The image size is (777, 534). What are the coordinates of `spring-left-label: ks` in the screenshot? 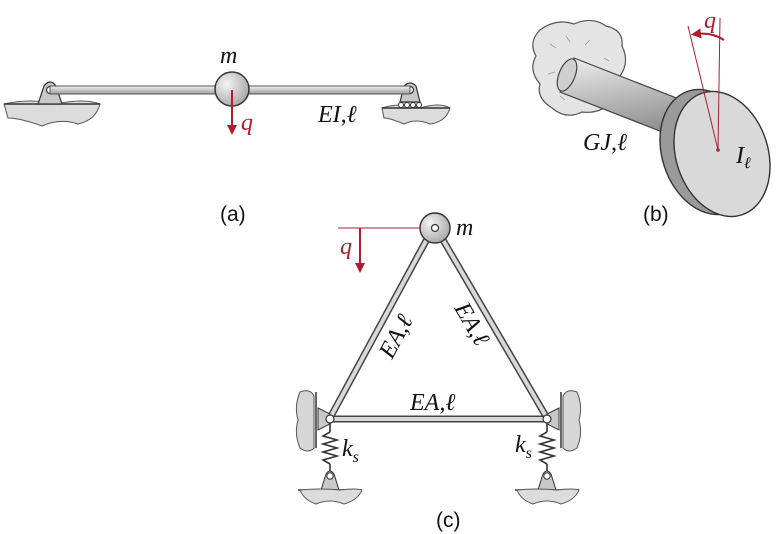 It's located at (350, 451).